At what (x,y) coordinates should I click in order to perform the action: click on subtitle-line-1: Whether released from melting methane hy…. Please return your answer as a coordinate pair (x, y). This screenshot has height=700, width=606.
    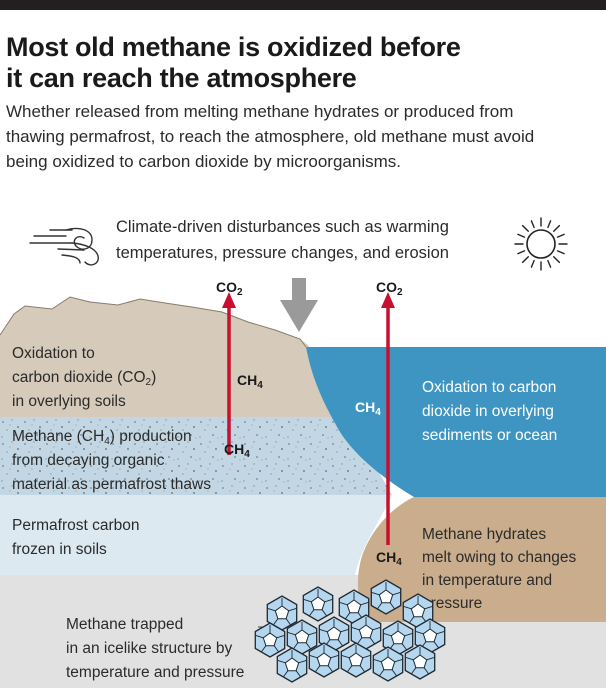
    Looking at the image, I should click on (260, 111).